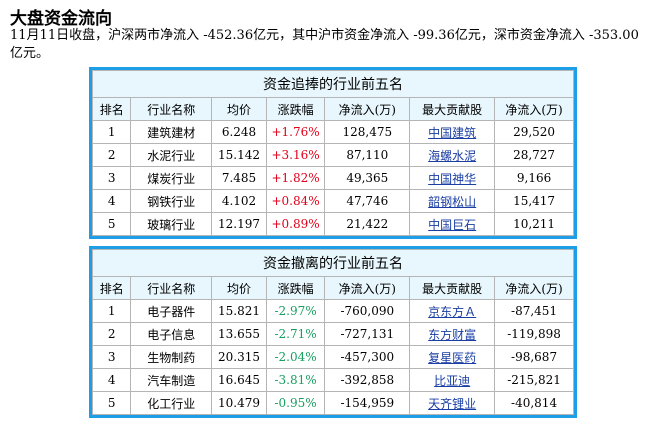  I want to click on industry-cell: 生物制药, so click(171, 357).